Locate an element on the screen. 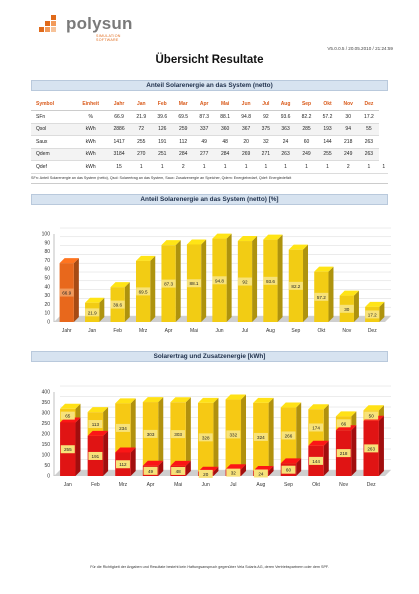  table-cell: 32 is located at coordinates (266, 142).